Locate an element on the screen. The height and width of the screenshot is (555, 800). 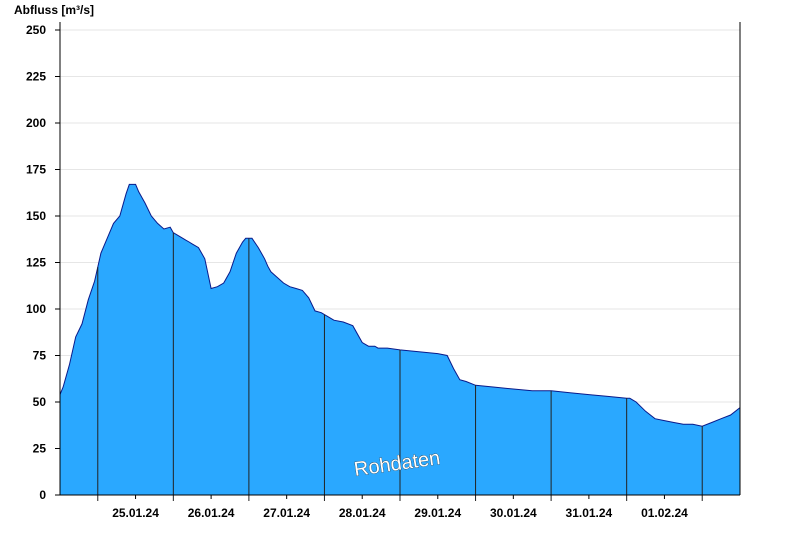
x-tick-label: 31.01.24 is located at coordinates (589, 513).